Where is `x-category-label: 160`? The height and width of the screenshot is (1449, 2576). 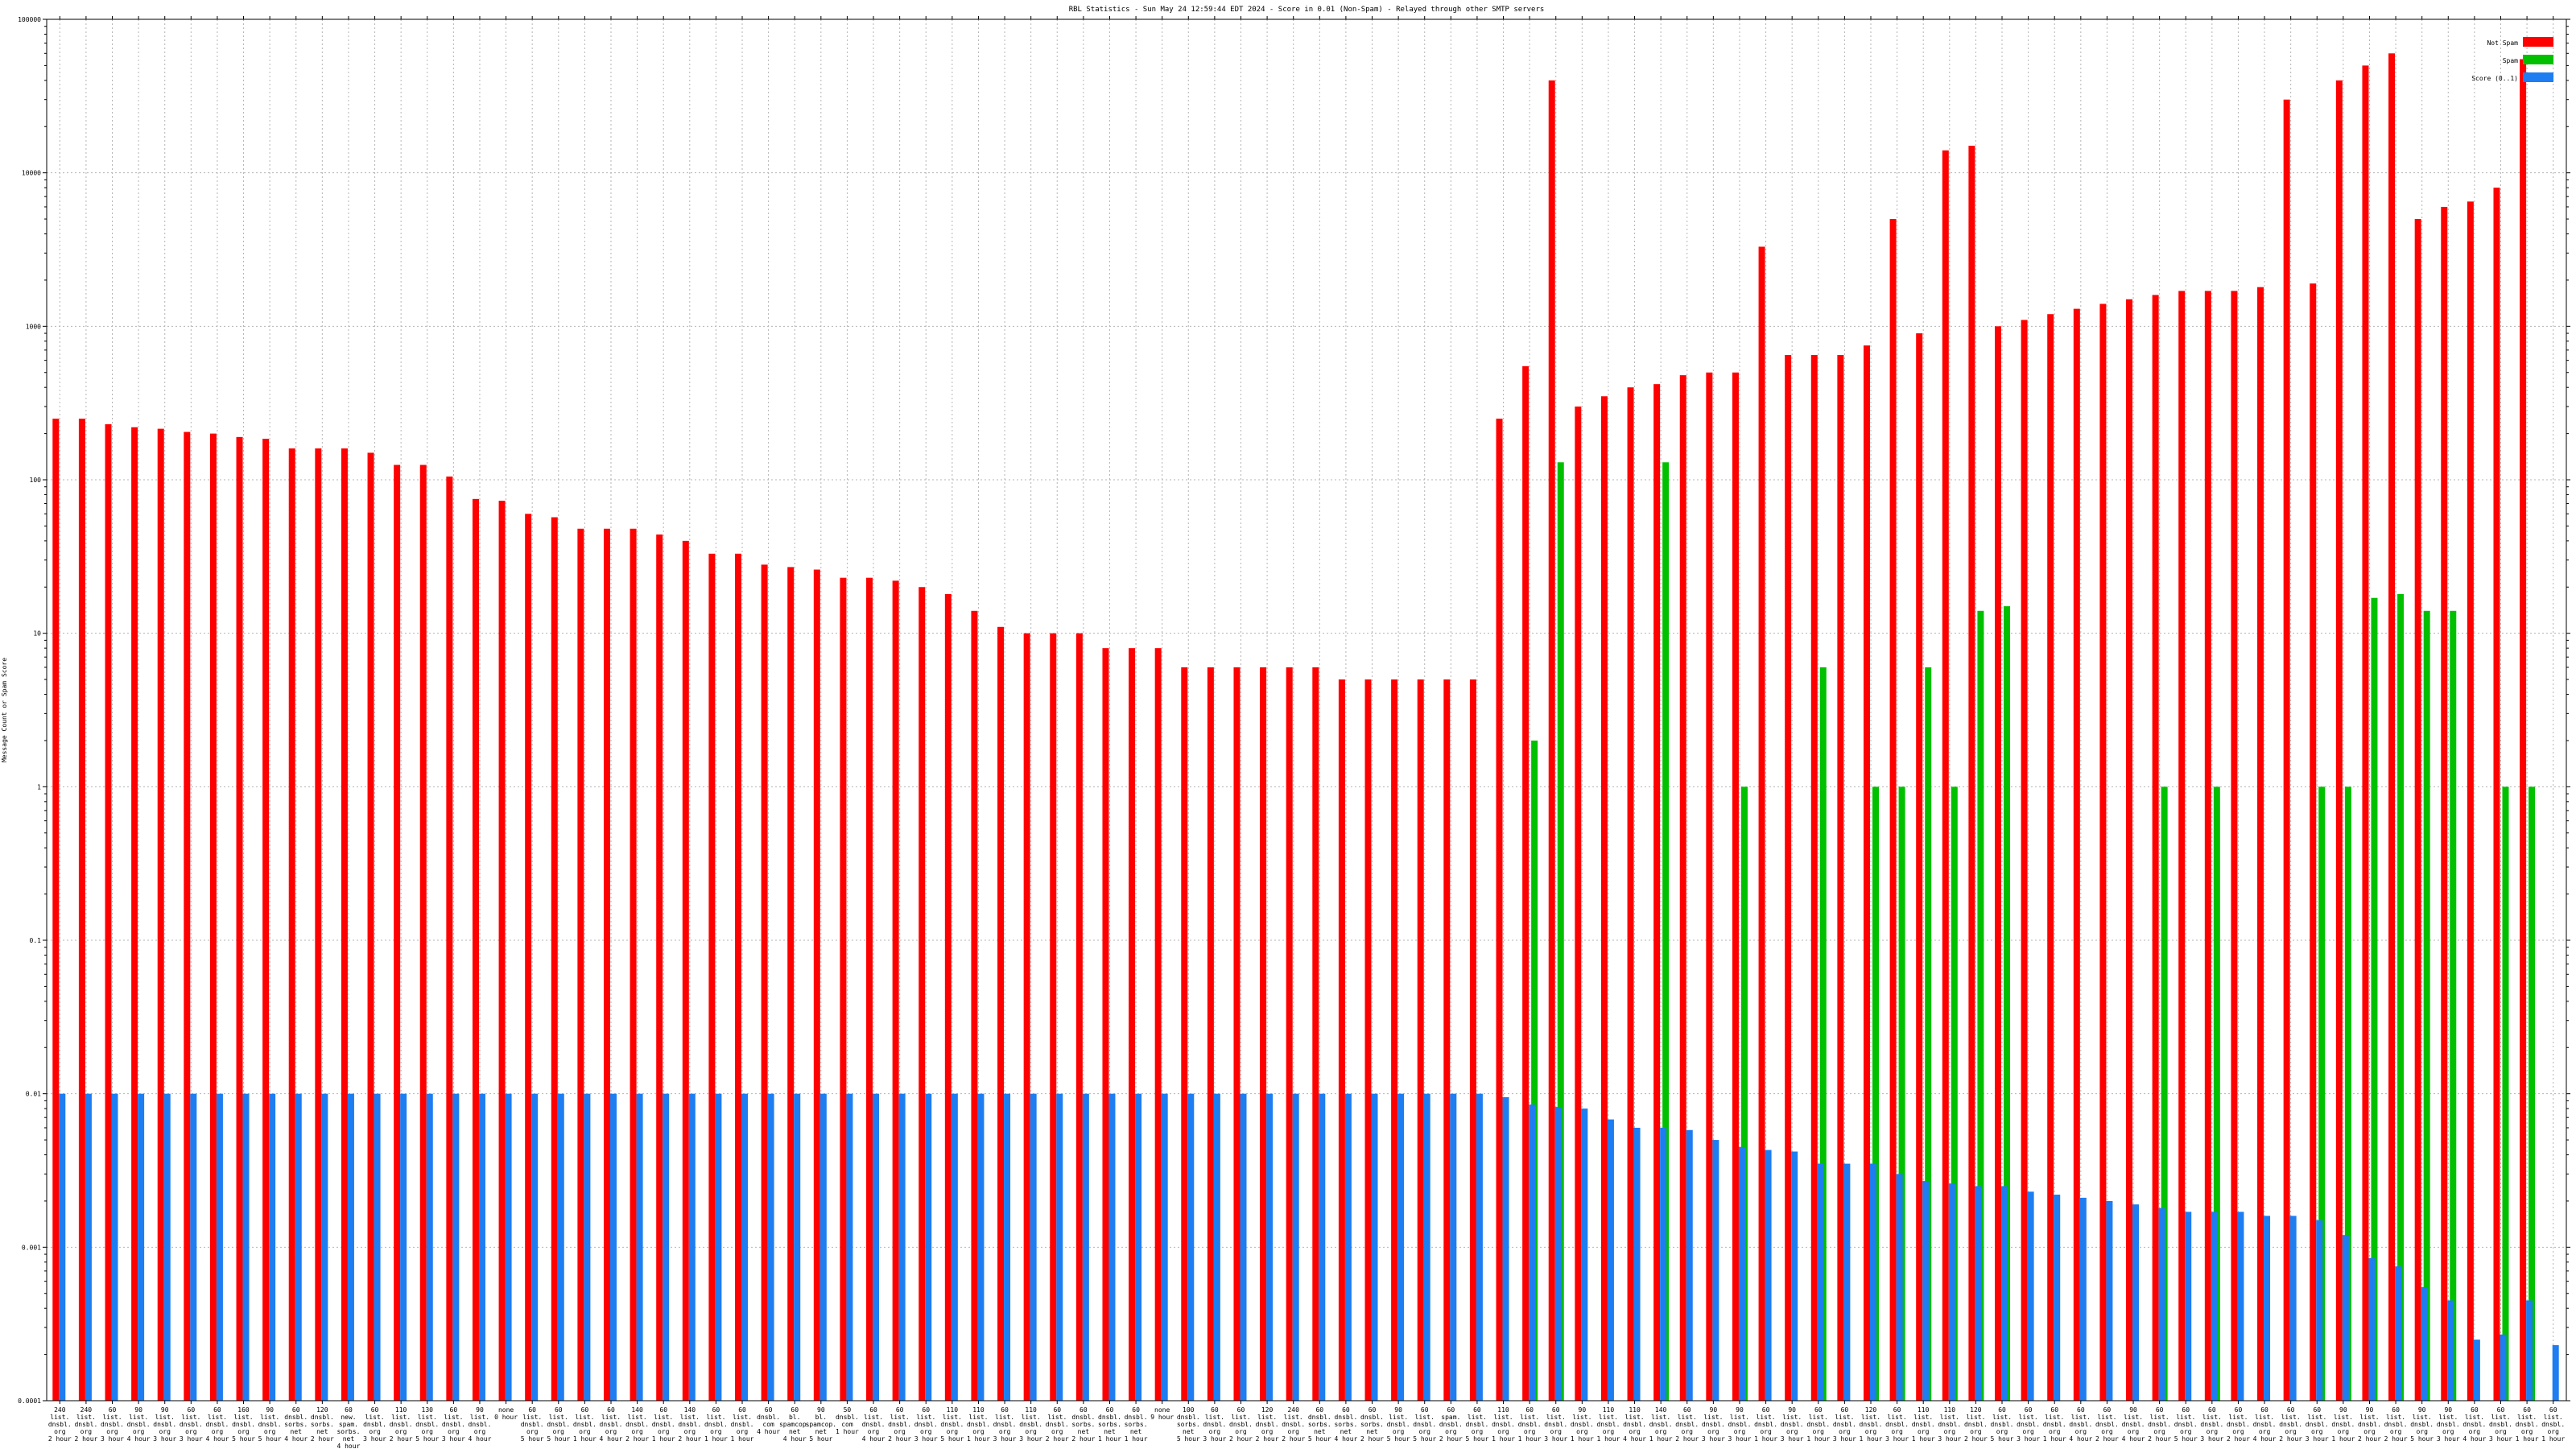 x-category-label: 160 is located at coordinates (243, 1410).